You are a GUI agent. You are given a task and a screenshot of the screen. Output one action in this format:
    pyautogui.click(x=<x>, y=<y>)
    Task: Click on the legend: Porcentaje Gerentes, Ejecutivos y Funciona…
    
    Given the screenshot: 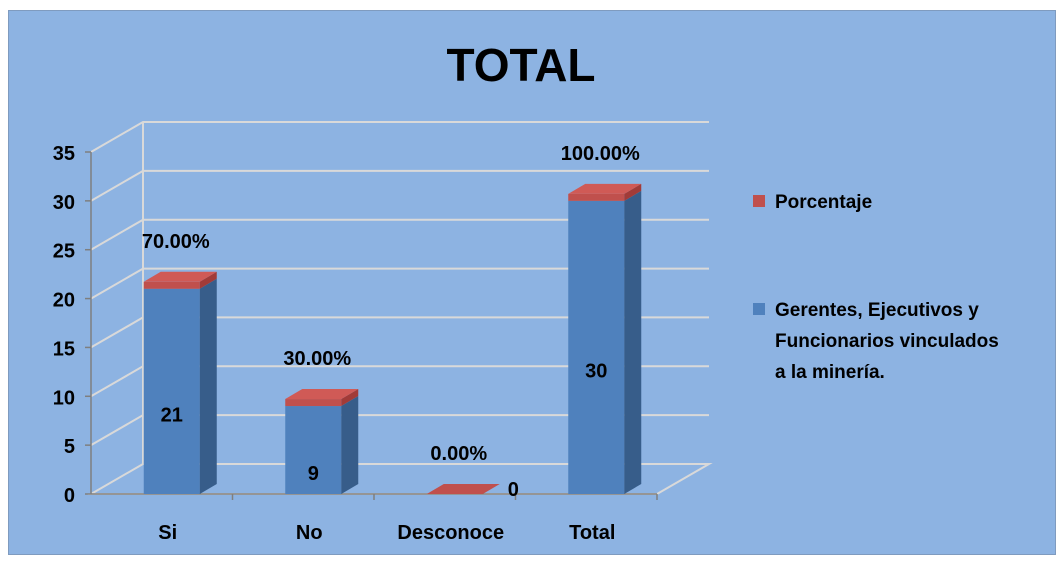 What is the action you would take?
    pyautogui.click(x=876, y=287)
    